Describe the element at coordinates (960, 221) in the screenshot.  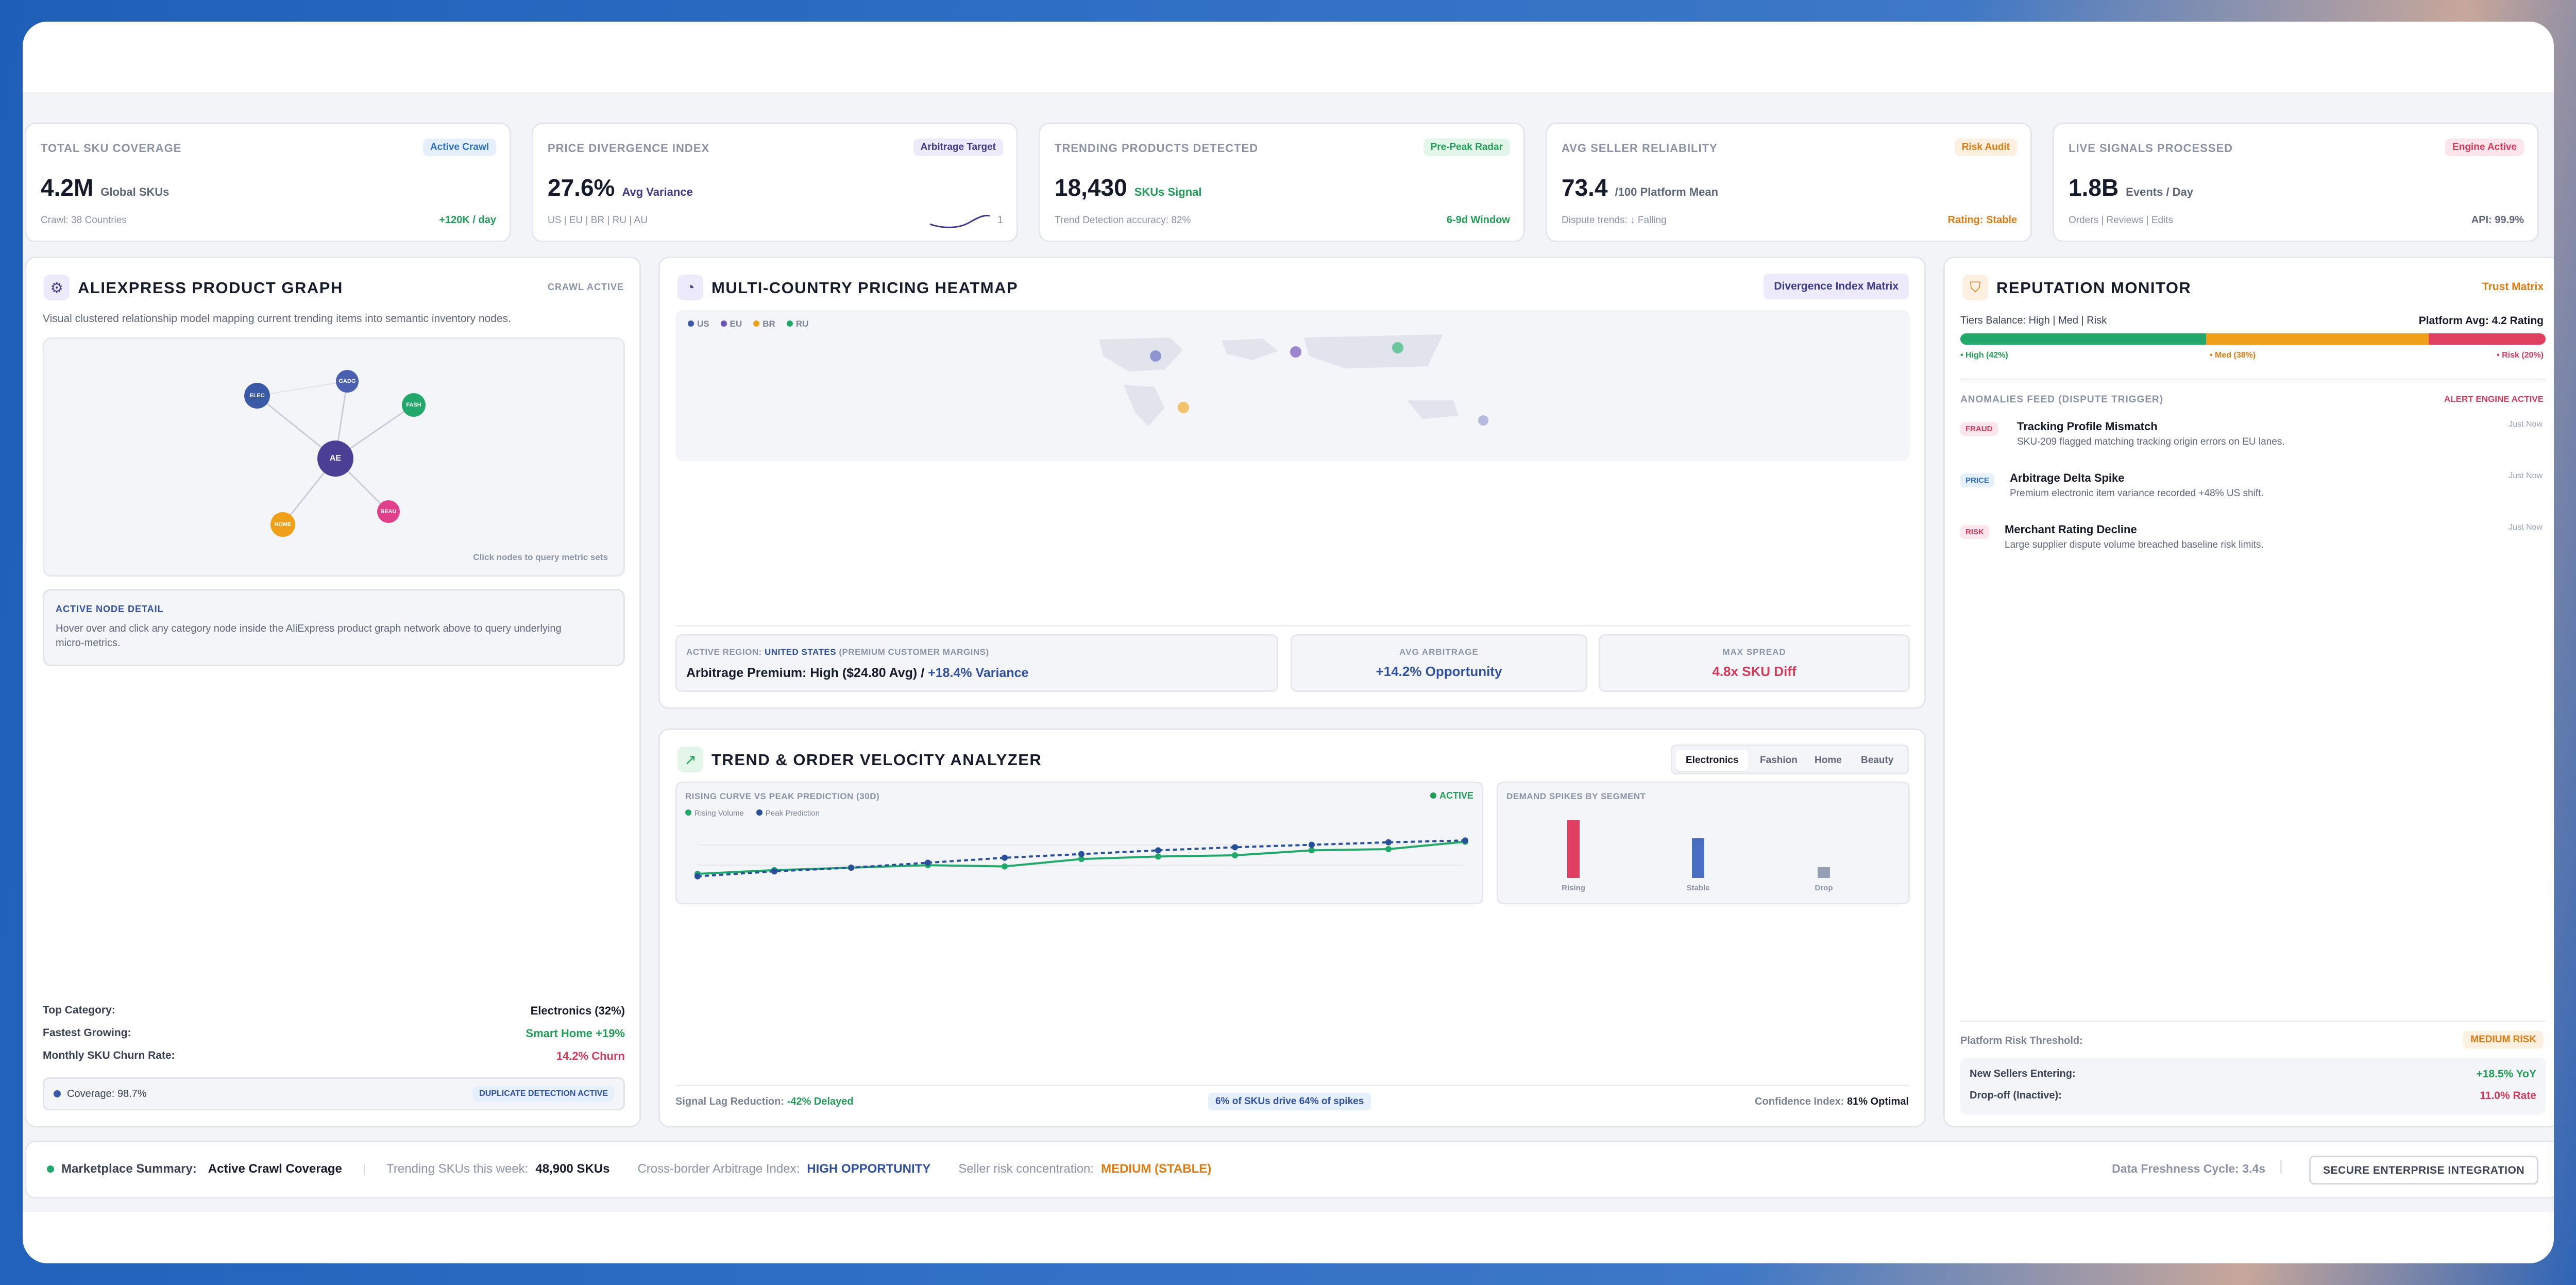
I see `sparkline-icon` at that location.